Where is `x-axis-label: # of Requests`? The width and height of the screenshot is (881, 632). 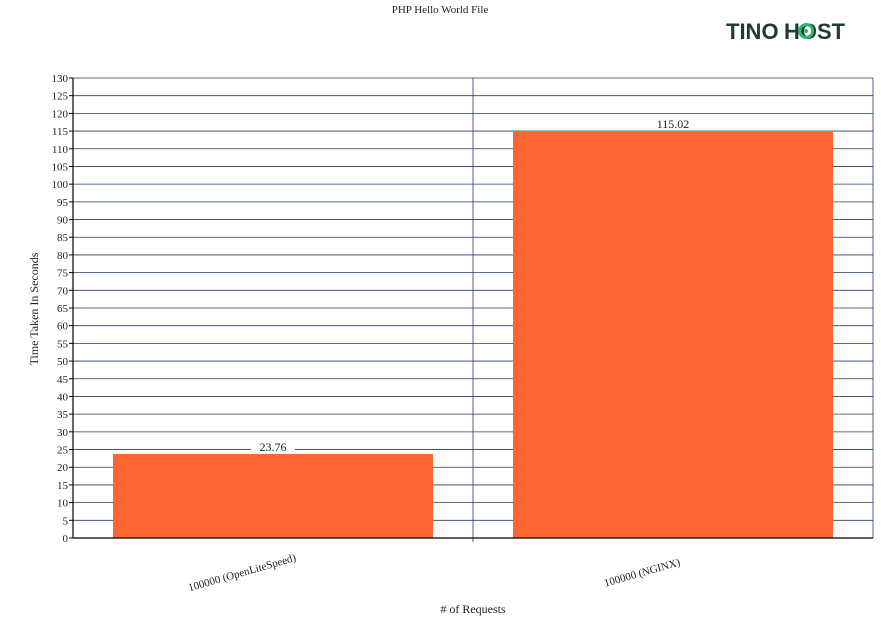 x-axis-label: # of Requests is located at coordinates (473, 609).